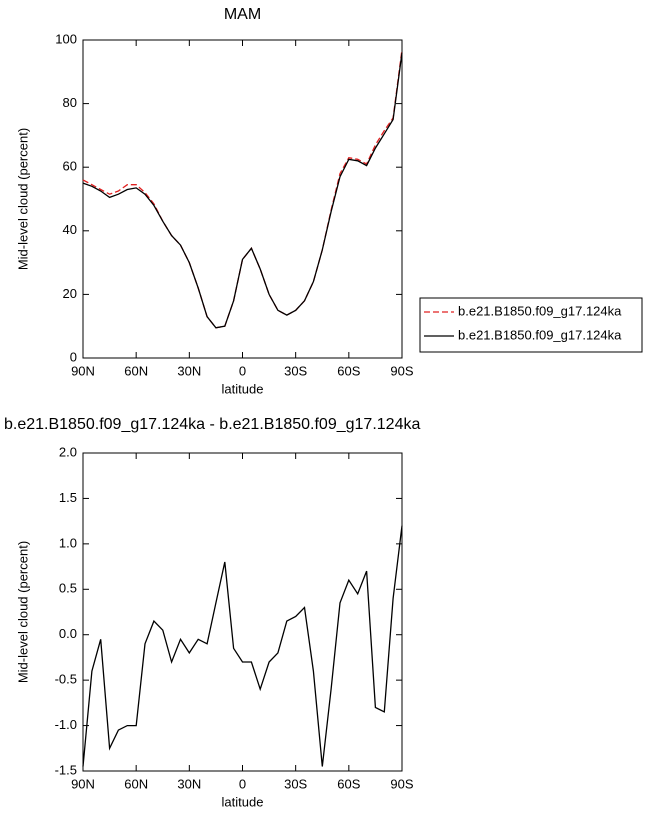 This screenshot has width=648, height=828. What do you see at coordinates (531, 325) in the screenshot?
I see `legend-box` at bounding box center [531, 325].